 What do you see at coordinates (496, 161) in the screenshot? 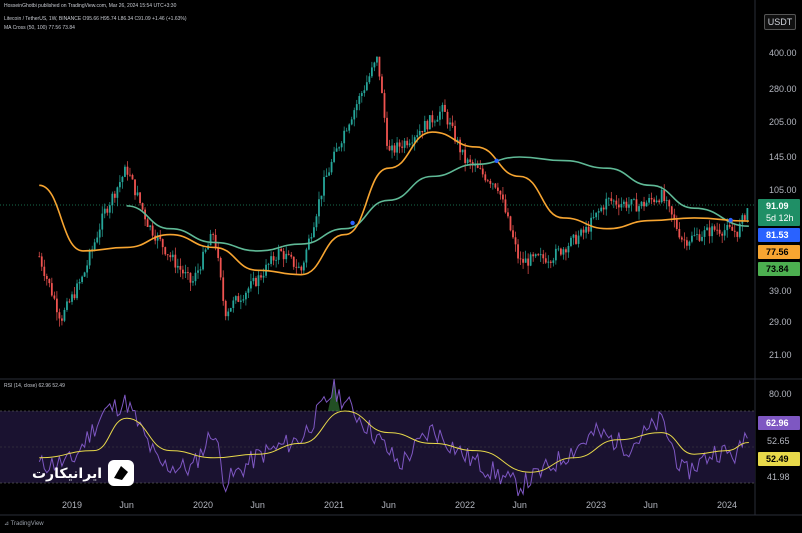
I see `ma-cross-marker` at bounding box center [496, 161].